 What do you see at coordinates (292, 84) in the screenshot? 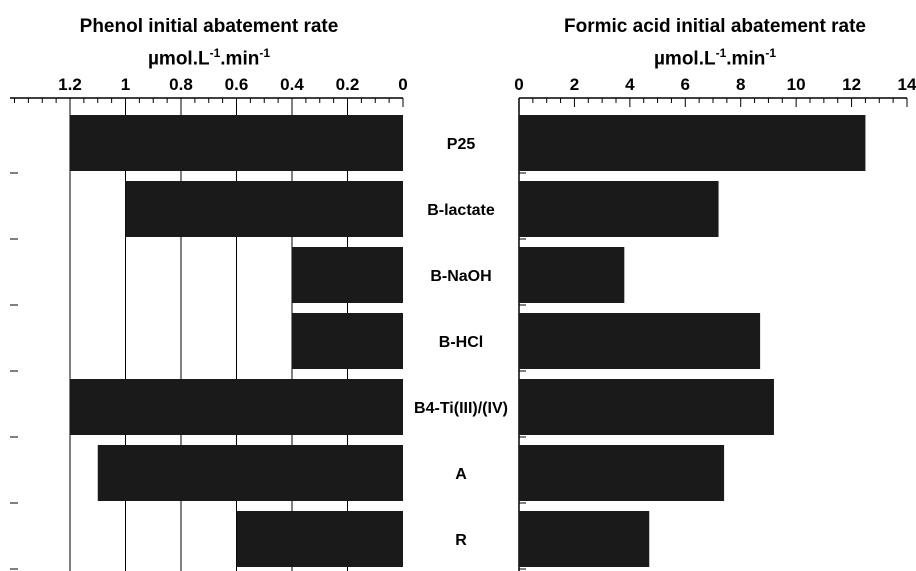
I see `left-tick-label: 0.4` at bounding box center [292, 84].